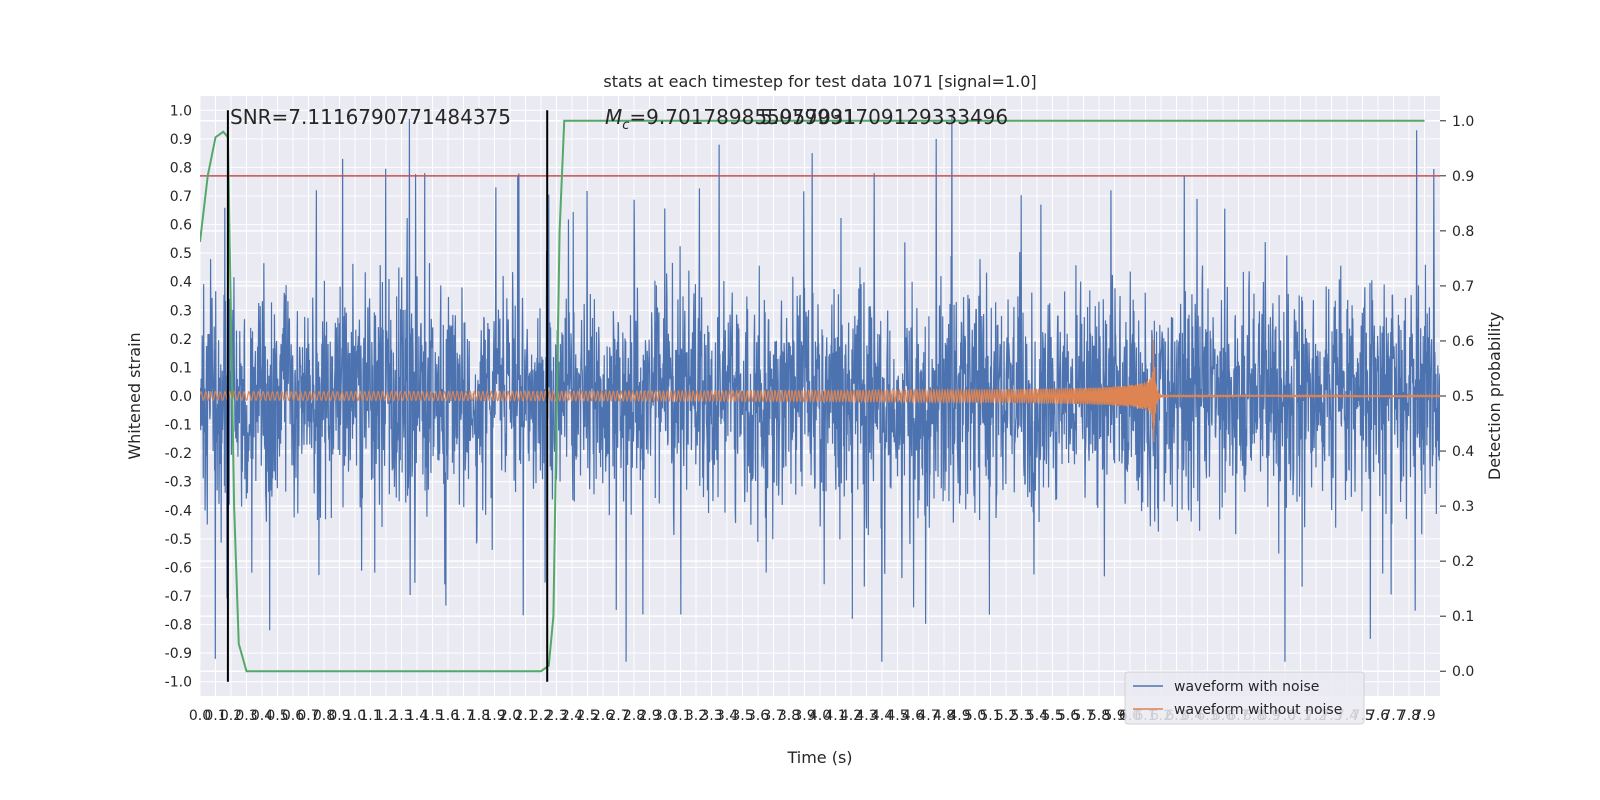 This screenshot has height=800, width=1600. Describe the element at coordinates (556, 716) in the screenshot. I see `x-tick-label-23: 2.3` at that location.